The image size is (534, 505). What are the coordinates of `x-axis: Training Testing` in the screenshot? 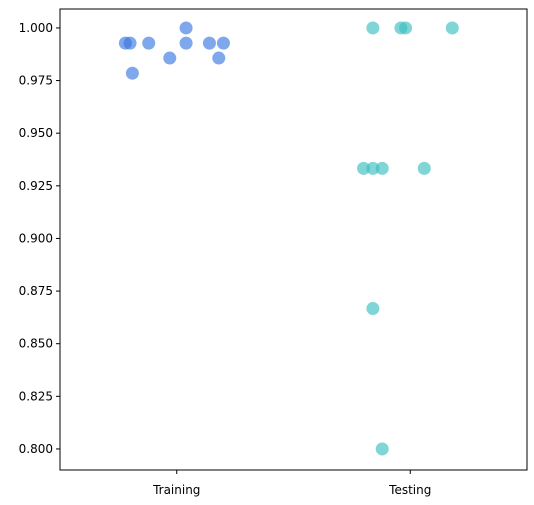 It's located at (291, 483).